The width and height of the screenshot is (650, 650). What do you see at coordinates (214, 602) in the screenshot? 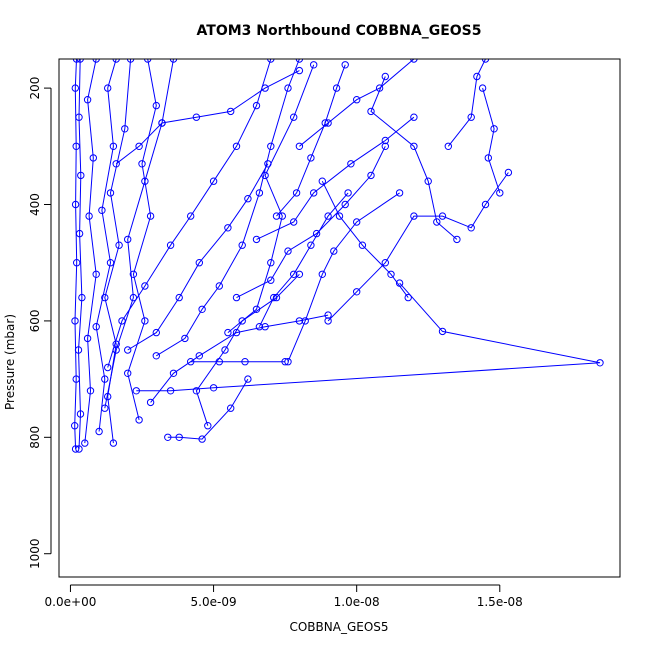
I see `x-tick-label: 5.0e-09` at bounding box center [214, 602].